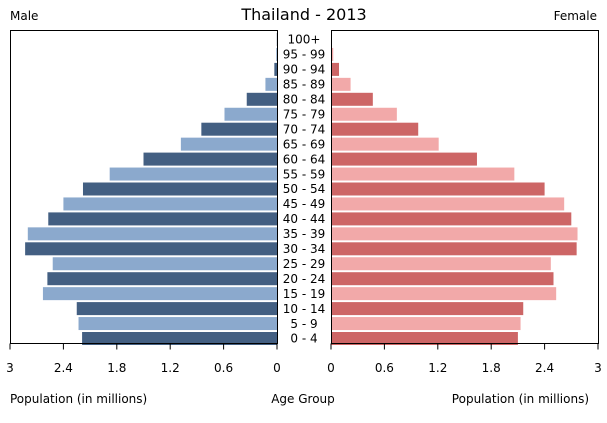 This screenshot has width=607, height=423. What do you see at coordinates (78, 399) in the screenshot?
I see `male-x-axis-label: Population (in millions)` at bounding box center [78, 399].